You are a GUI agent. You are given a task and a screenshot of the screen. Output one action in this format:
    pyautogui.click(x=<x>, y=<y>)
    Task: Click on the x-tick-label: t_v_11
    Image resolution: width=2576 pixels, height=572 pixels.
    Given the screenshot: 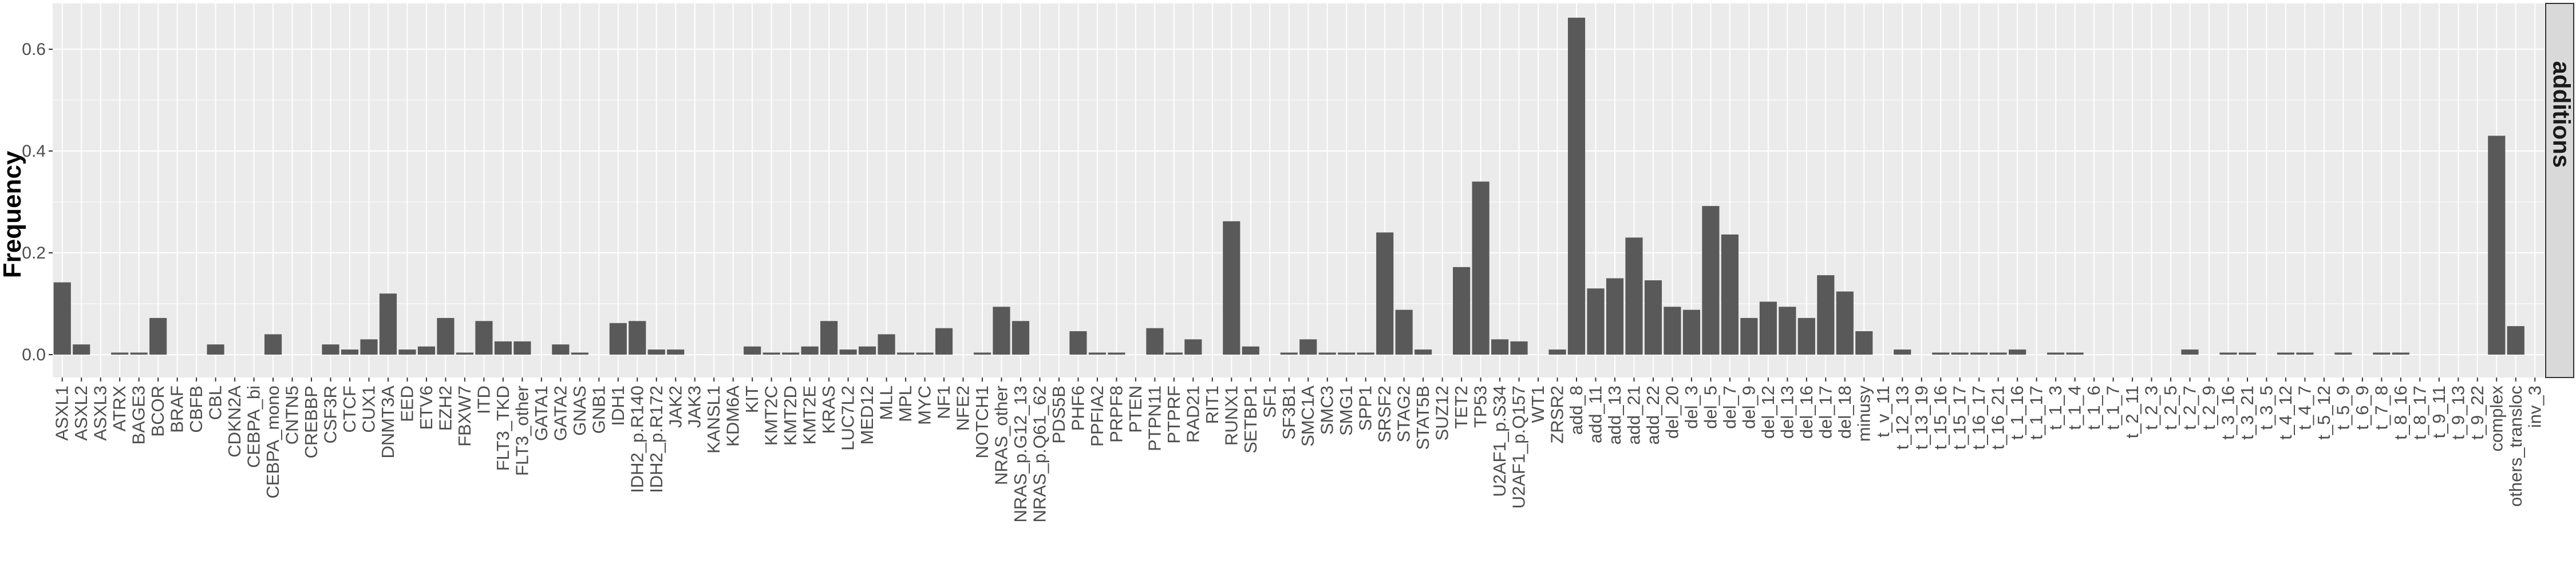 What is the action you would take?
    pyautogui.click(x=1883, y=412)
    